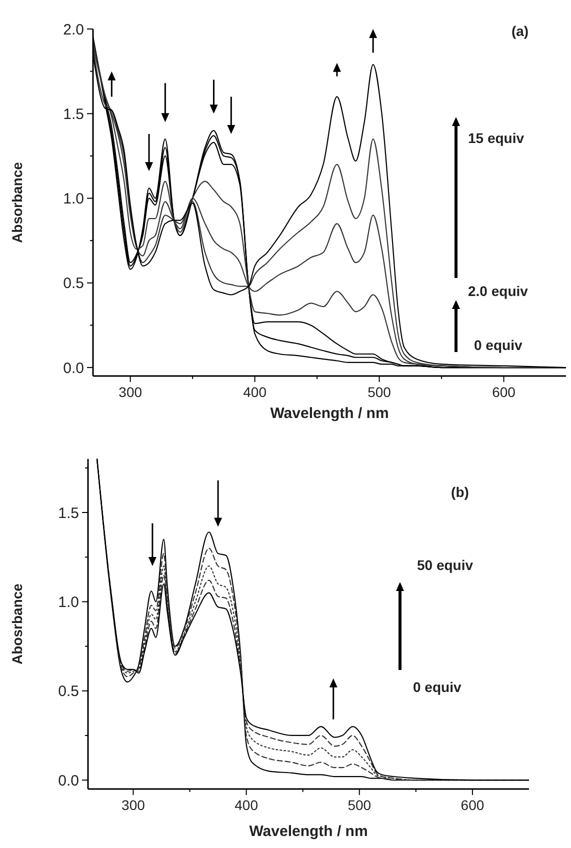  What do you see at coordinates (17, 623) in the screenshot?
I see `y-axis-title: Abosrbance` at bounding box center [17, 623].